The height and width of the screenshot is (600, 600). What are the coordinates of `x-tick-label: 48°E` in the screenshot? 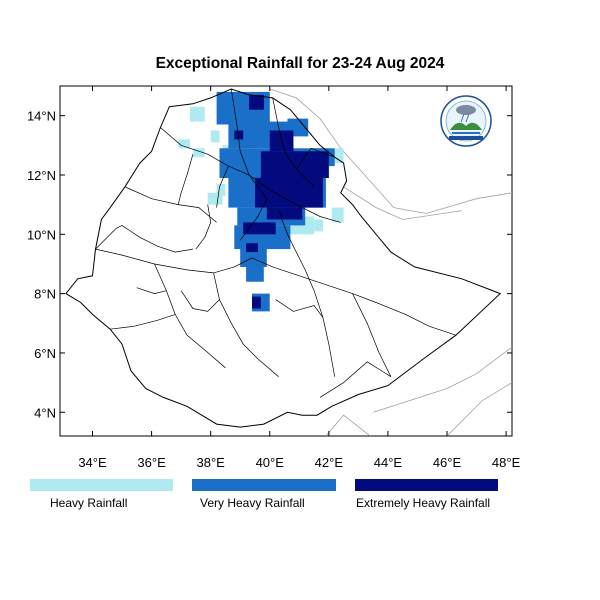 It's located at (506, 462).